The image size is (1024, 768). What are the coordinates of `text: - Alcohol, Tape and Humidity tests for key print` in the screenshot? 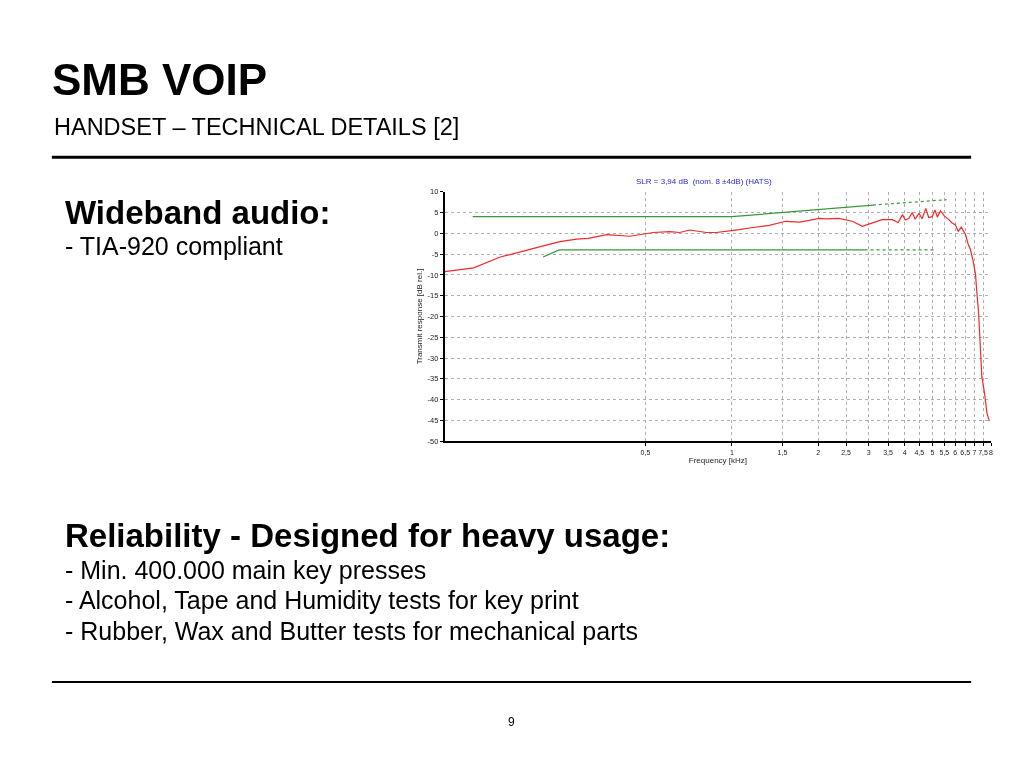 It's located at (322, 600).